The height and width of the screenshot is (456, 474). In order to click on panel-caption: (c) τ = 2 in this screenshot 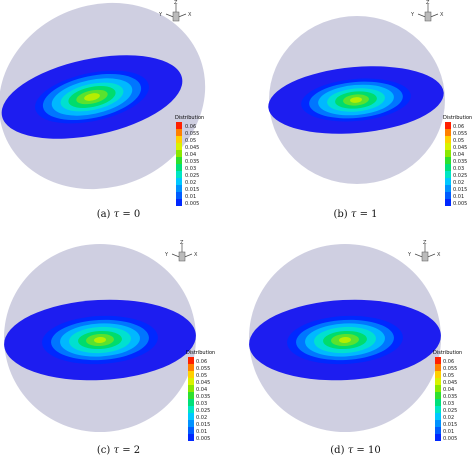, I will do `click(118, 450)`.